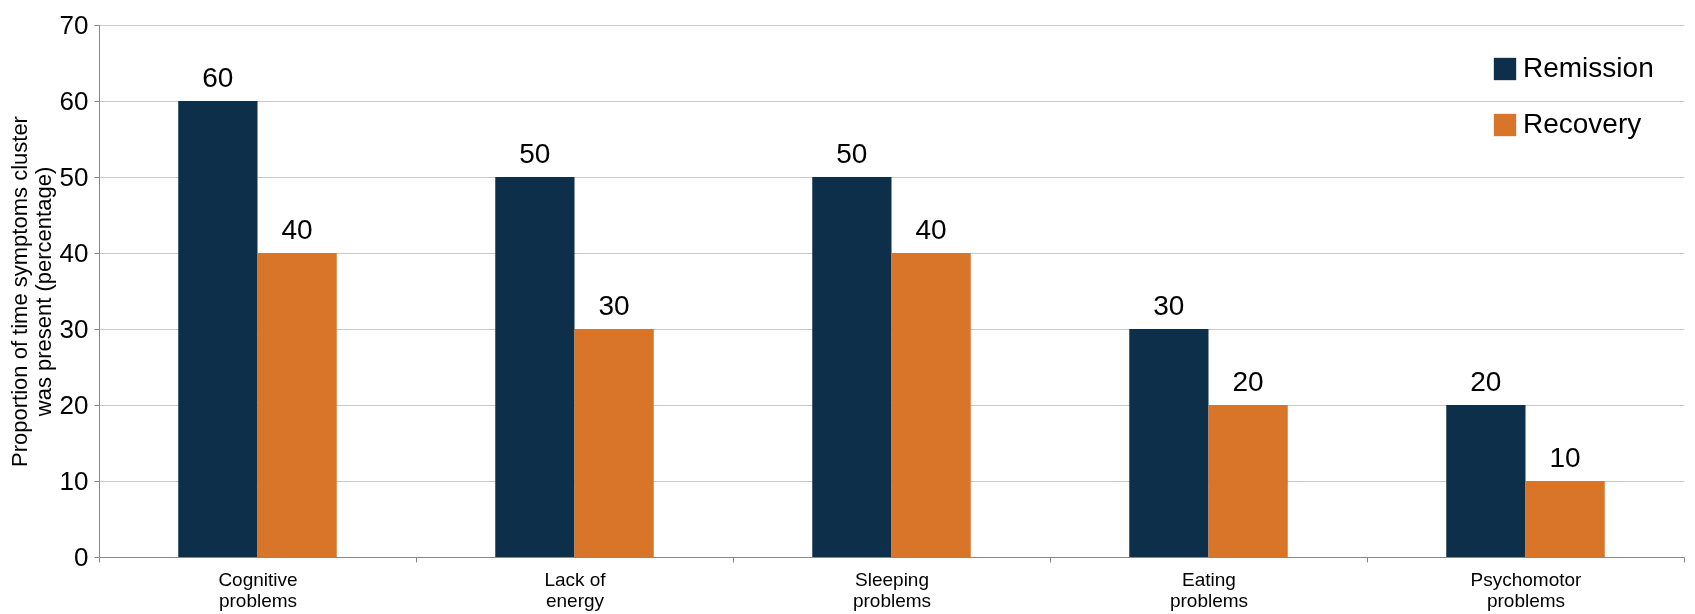 The image size is (1695, 614). Describe the element at coordinates (81, 556) in the screenshot. I see `y-tick-label: 0` at that location.